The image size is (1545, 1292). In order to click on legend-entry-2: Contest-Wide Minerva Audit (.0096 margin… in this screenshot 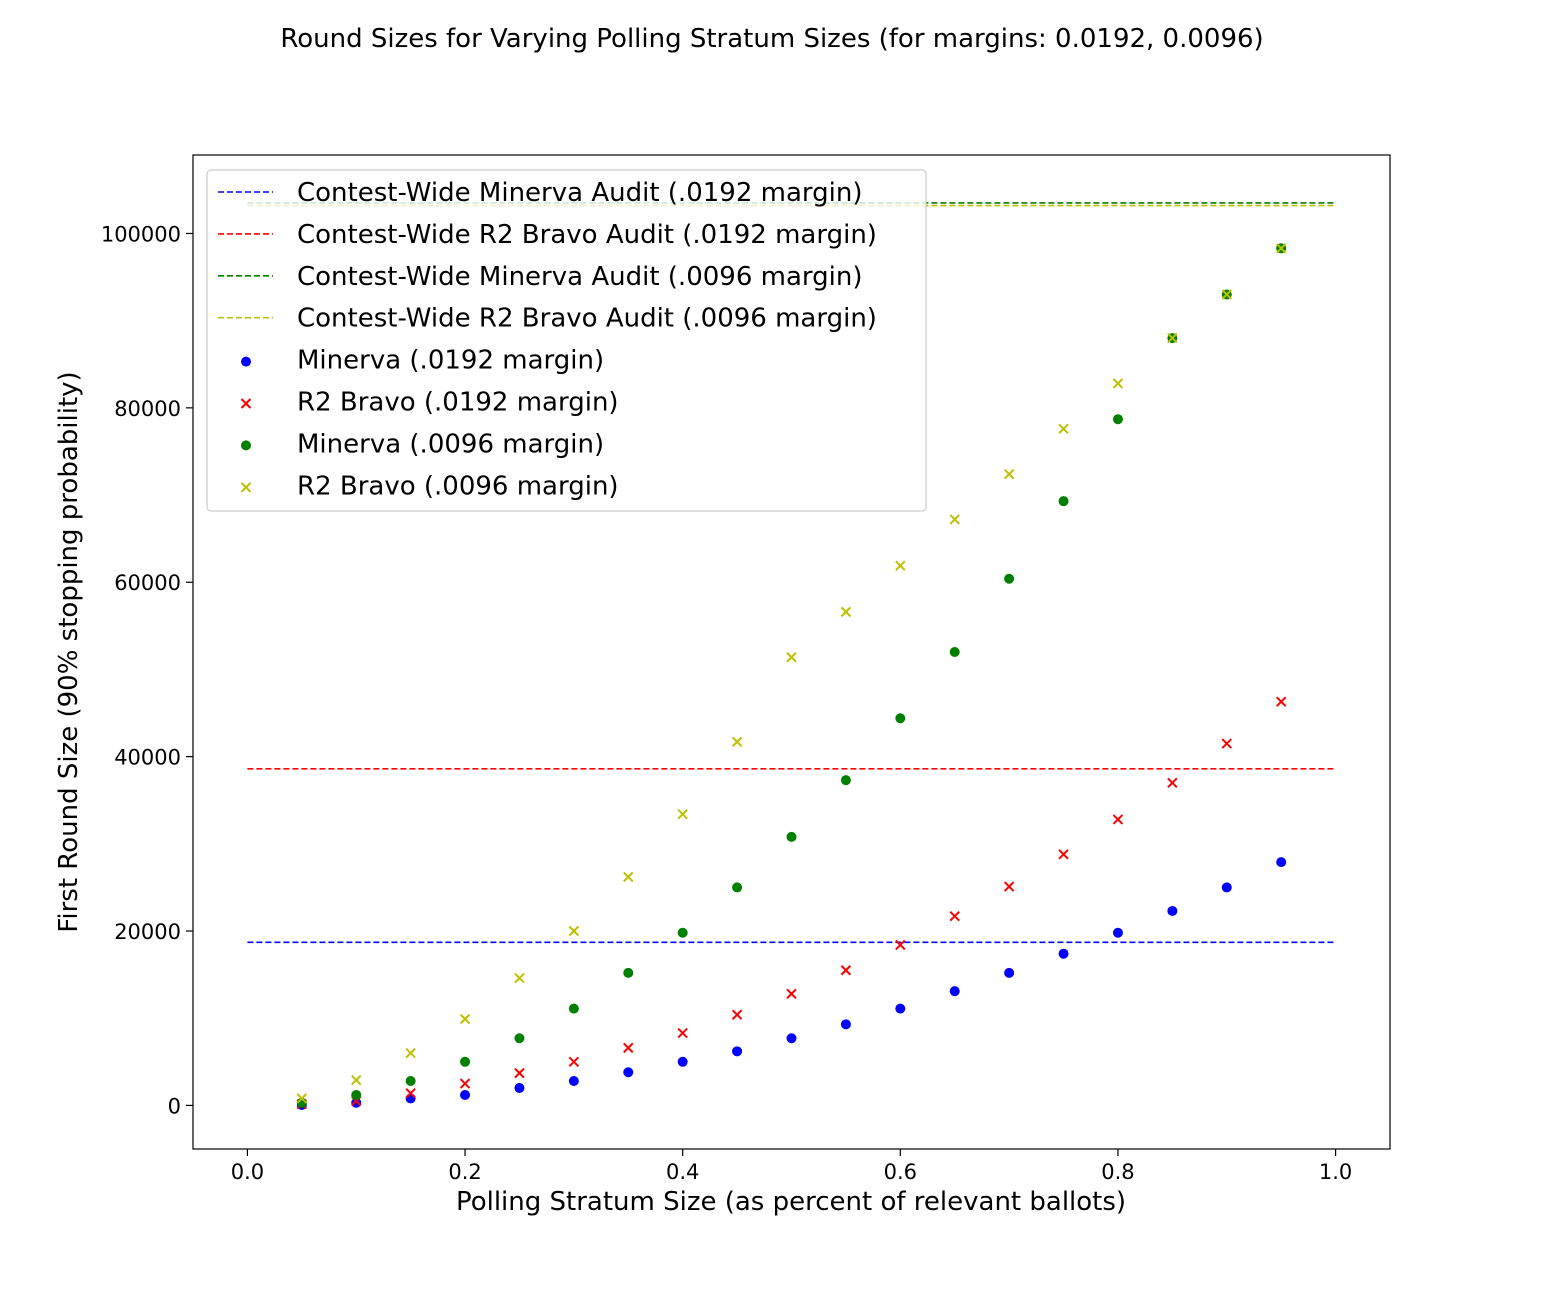, I will do `click(540, 277)`.